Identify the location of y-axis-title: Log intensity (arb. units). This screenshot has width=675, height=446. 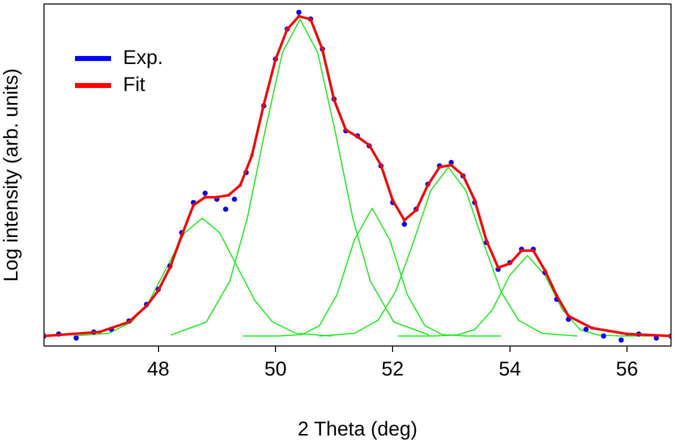
(11, 175).